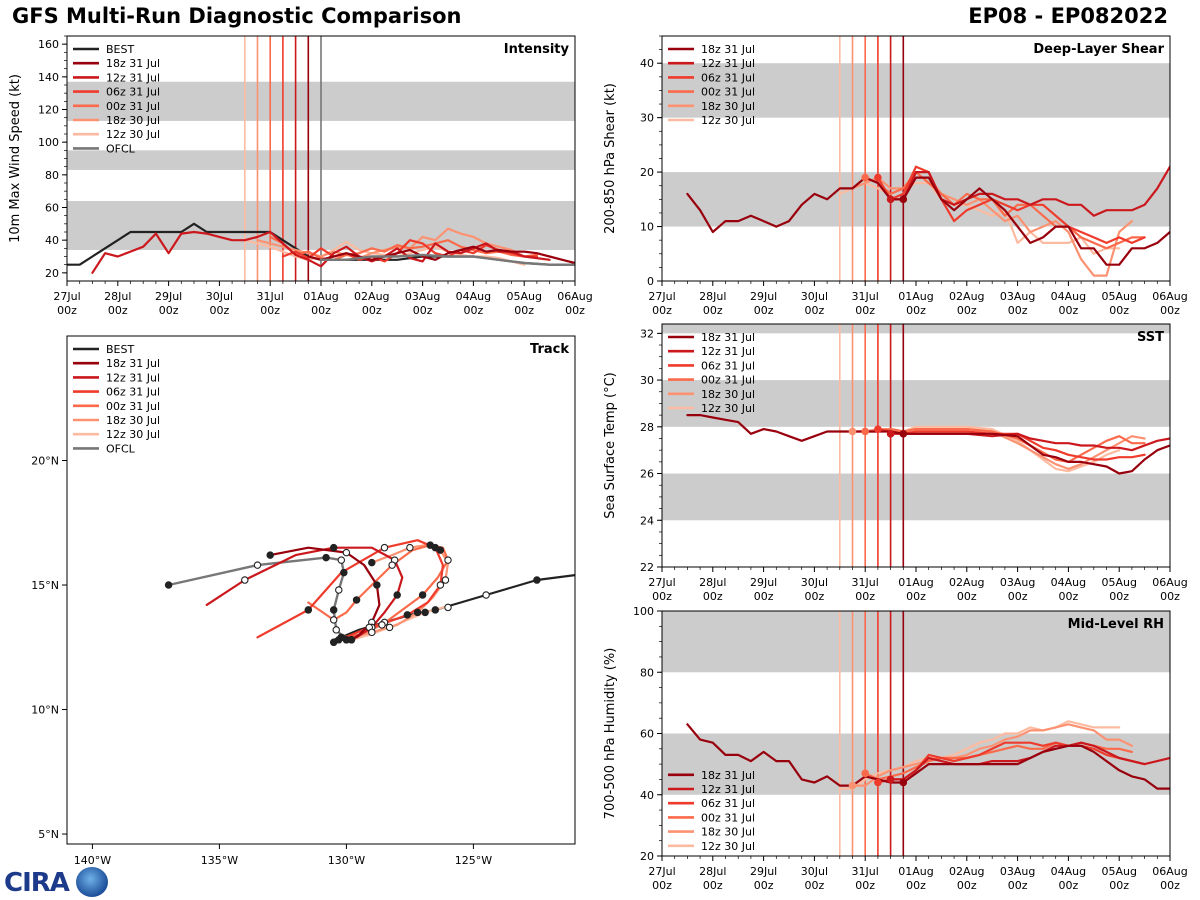 The image size is (1200, 900). Describe the element at coordinates (447, 259) in the screenshot. I see `intensity-ofcl-line` at that location.